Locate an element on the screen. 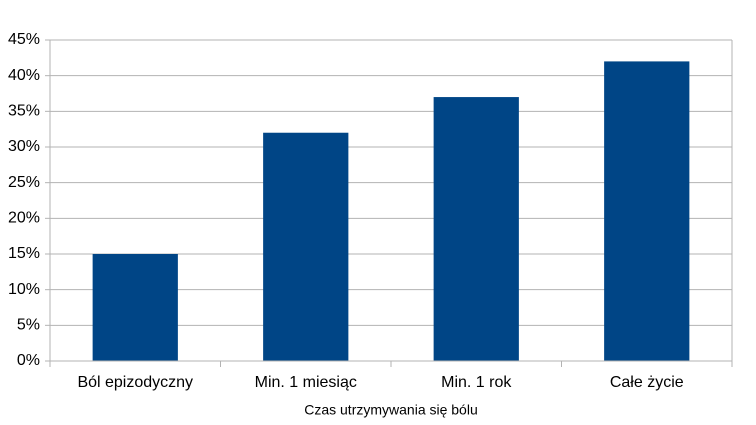  y-tick-label: 5% is located at coordinates (28, 325).